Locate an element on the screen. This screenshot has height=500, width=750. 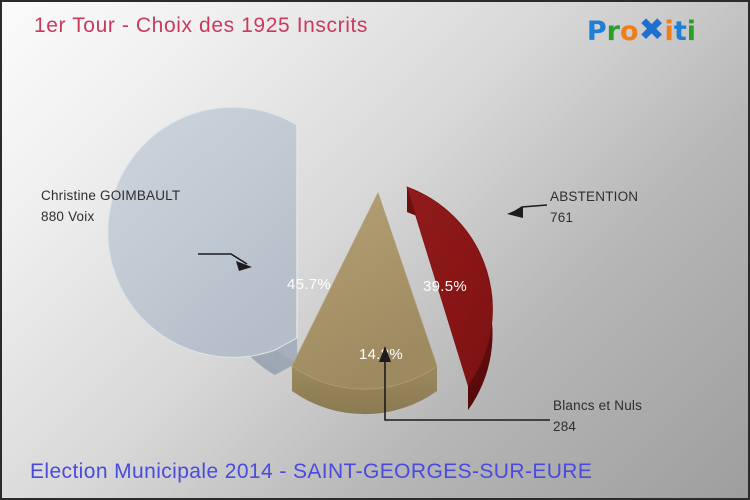
callout-goimbault-name: Christine GOIMBAULT is located at coordinates (111, 195).